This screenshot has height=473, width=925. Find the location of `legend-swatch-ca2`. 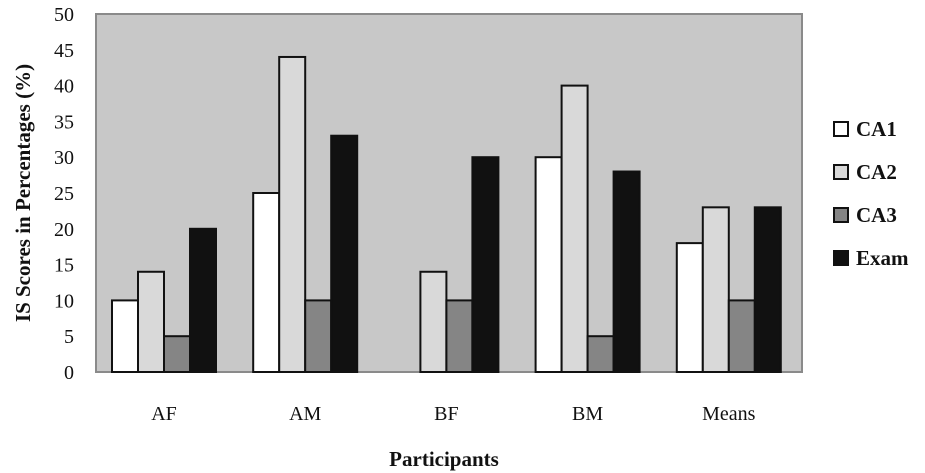

legend-swatch-ca2 is located at coordinates (841, 172).